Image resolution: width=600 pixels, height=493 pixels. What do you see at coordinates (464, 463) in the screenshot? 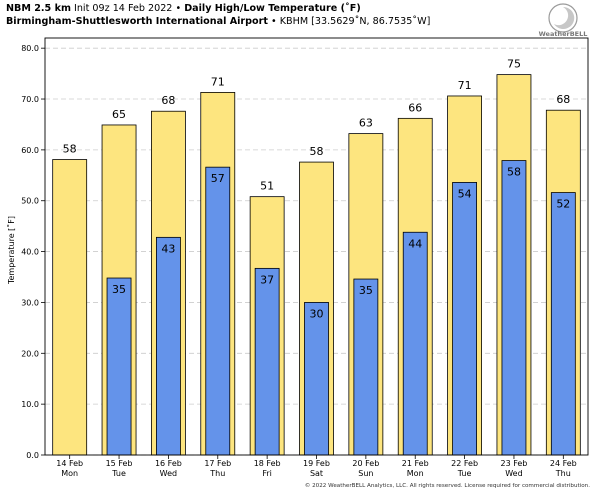
I see `x-tick-date-label: 22 Feb` at bounding box center [464, 463].